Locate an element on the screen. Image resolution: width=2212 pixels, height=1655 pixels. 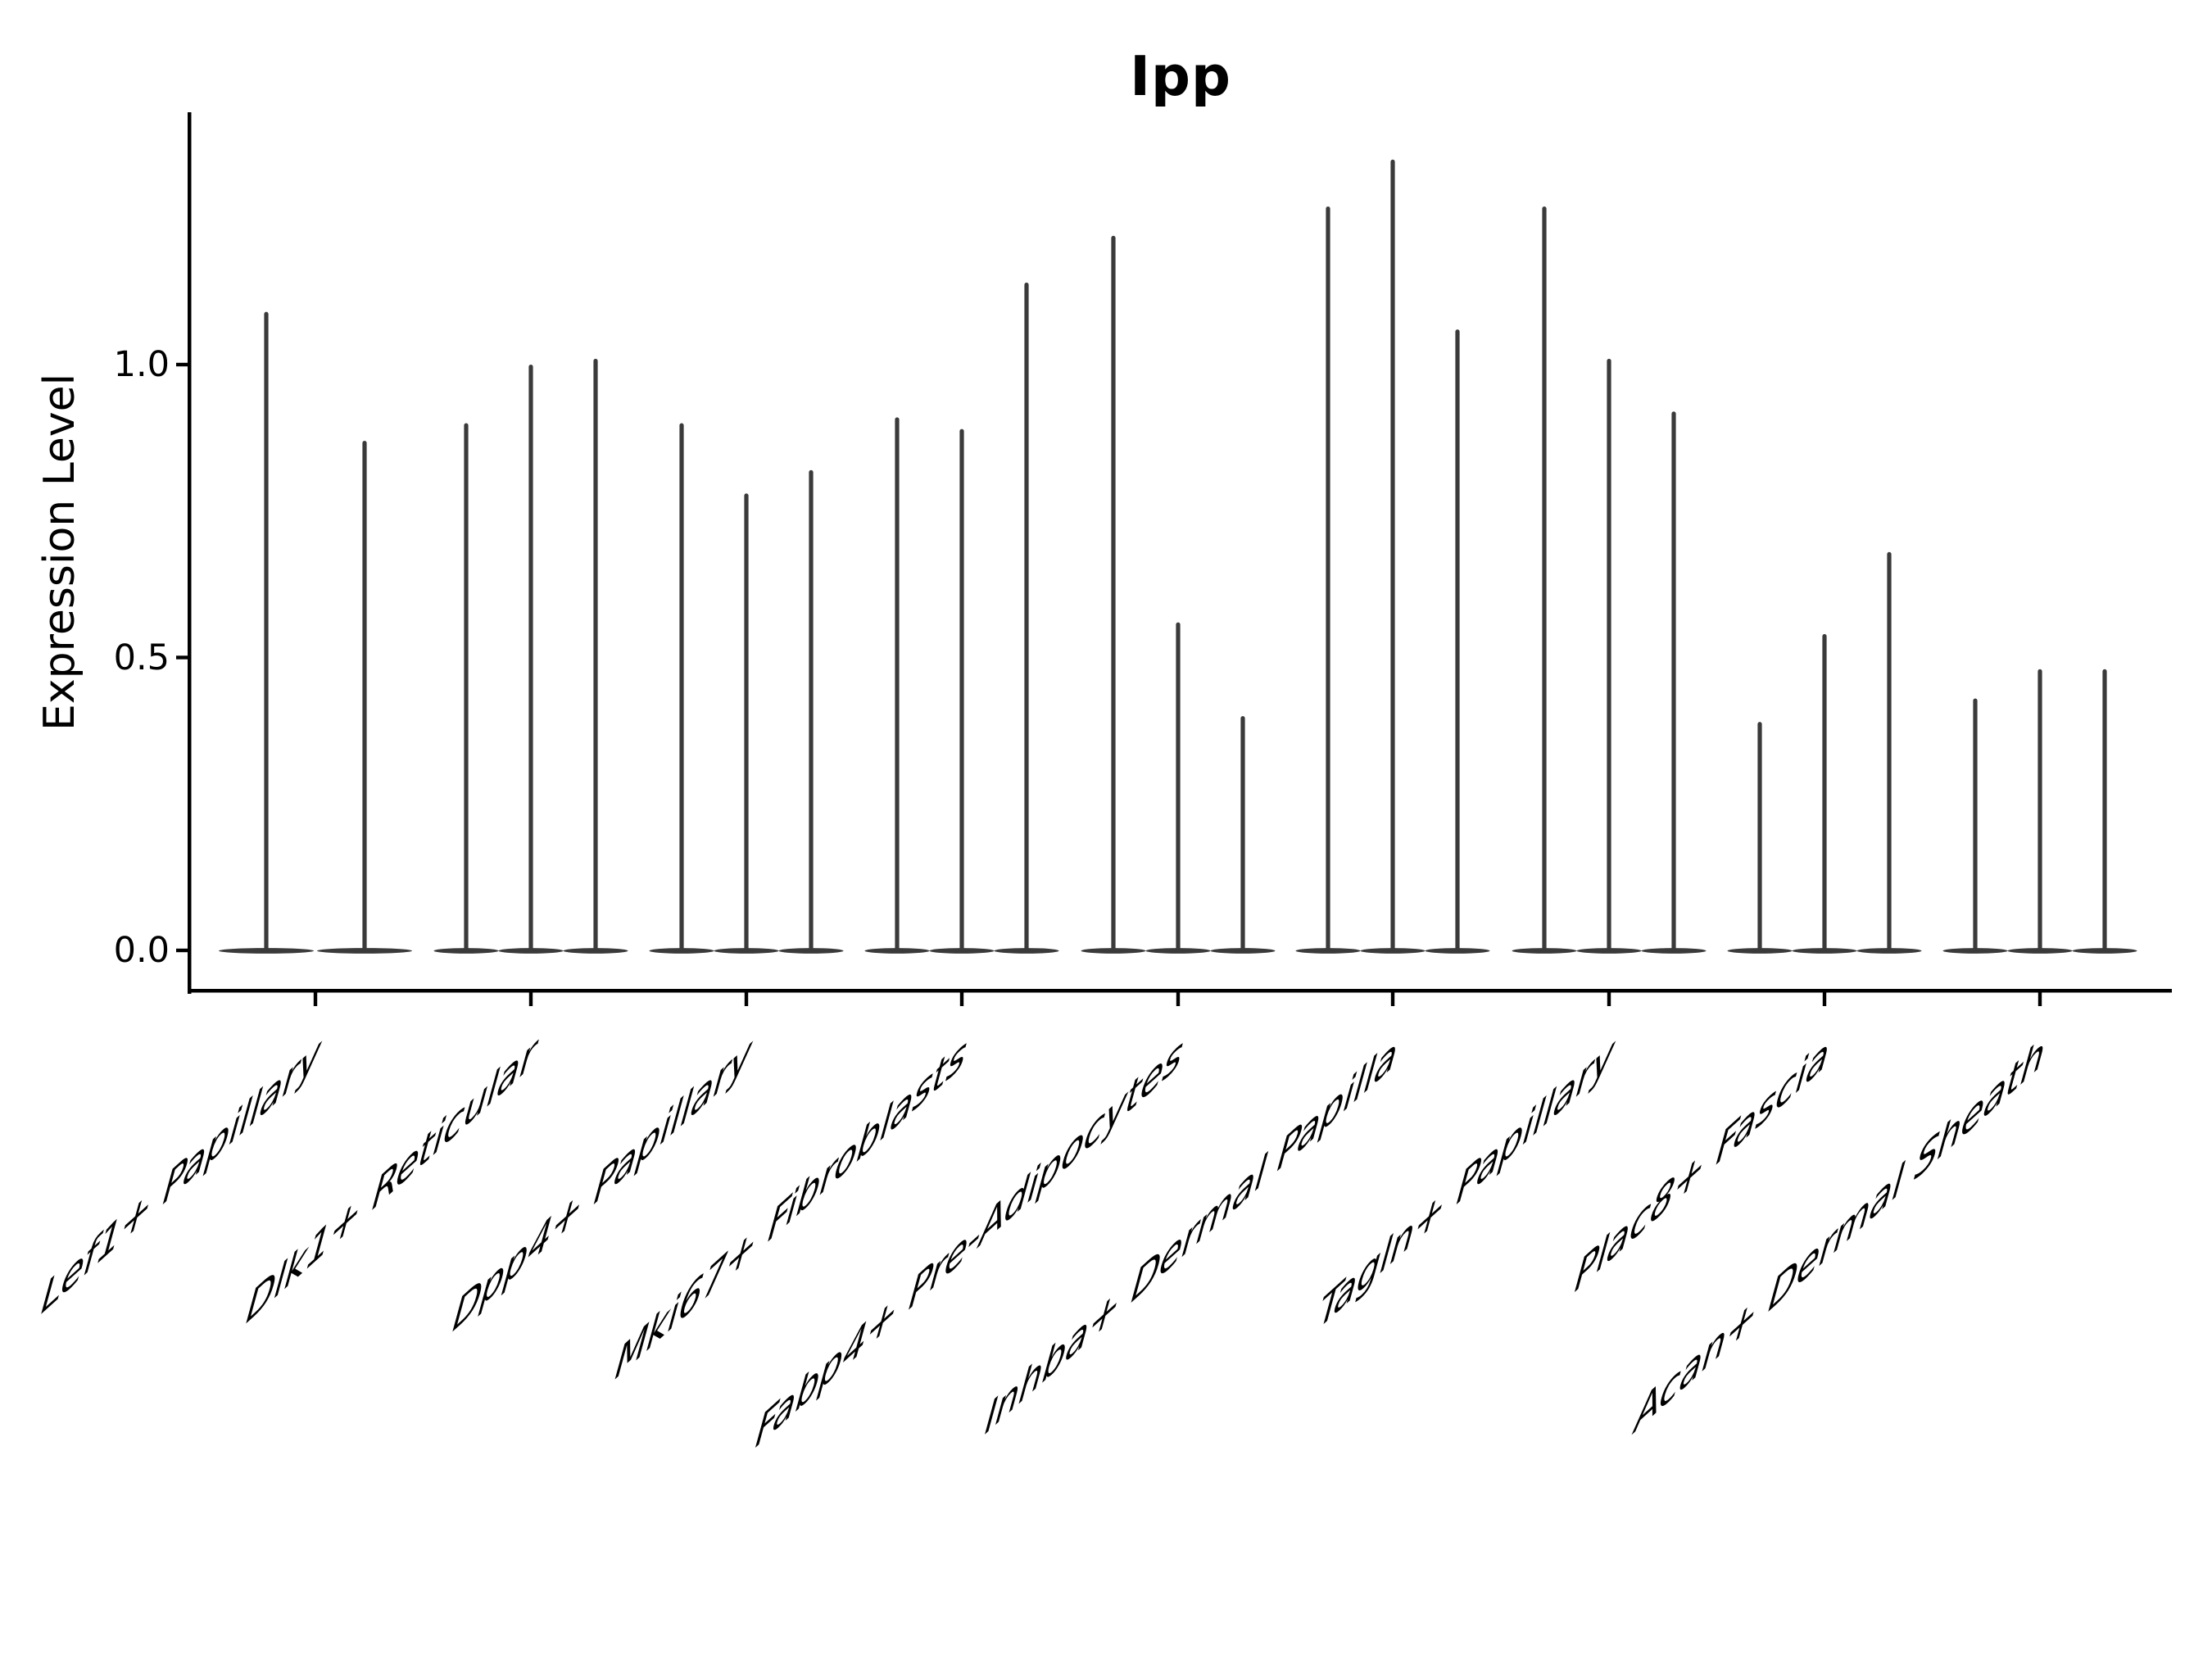
y-tick-label: 0.0 is located at coordinates (141, 950).